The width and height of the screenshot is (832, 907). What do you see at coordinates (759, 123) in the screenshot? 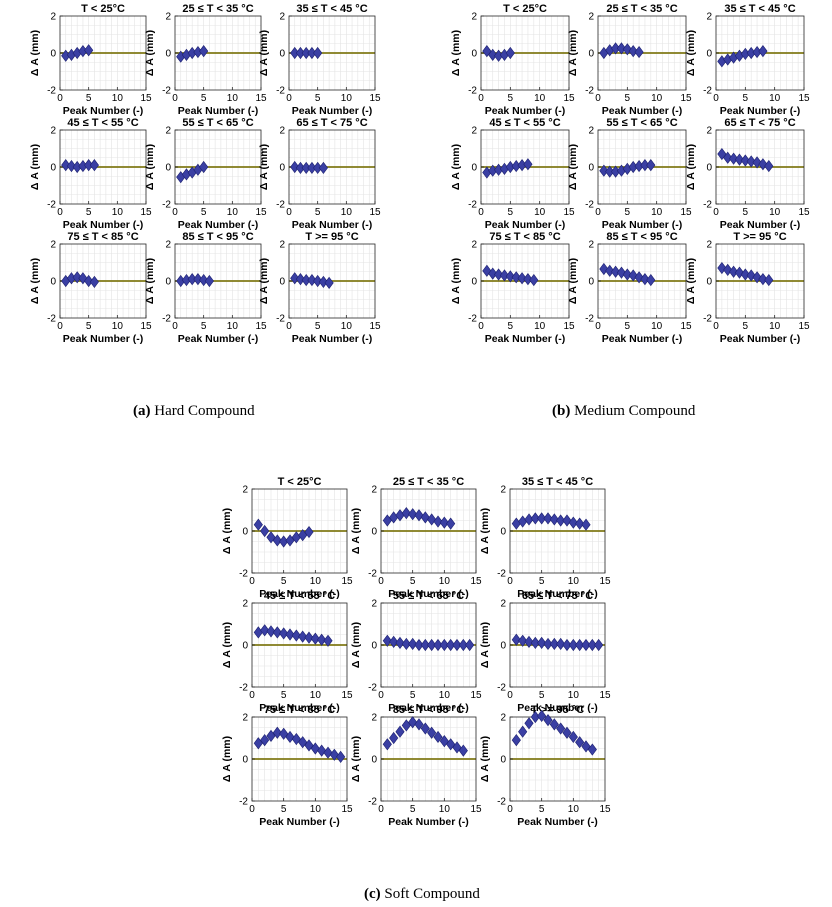
I see `subplot-title: 65 ≤ T < 75 °C` at bounding box center [759, 123].